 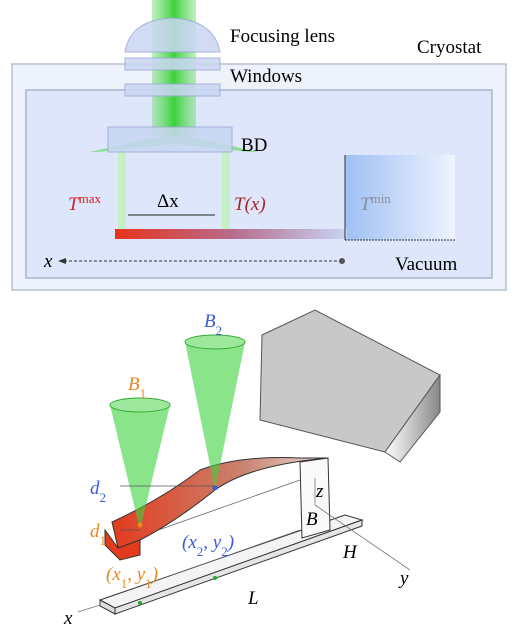 I want to click on arrow-head, so click(x=62, y=261).